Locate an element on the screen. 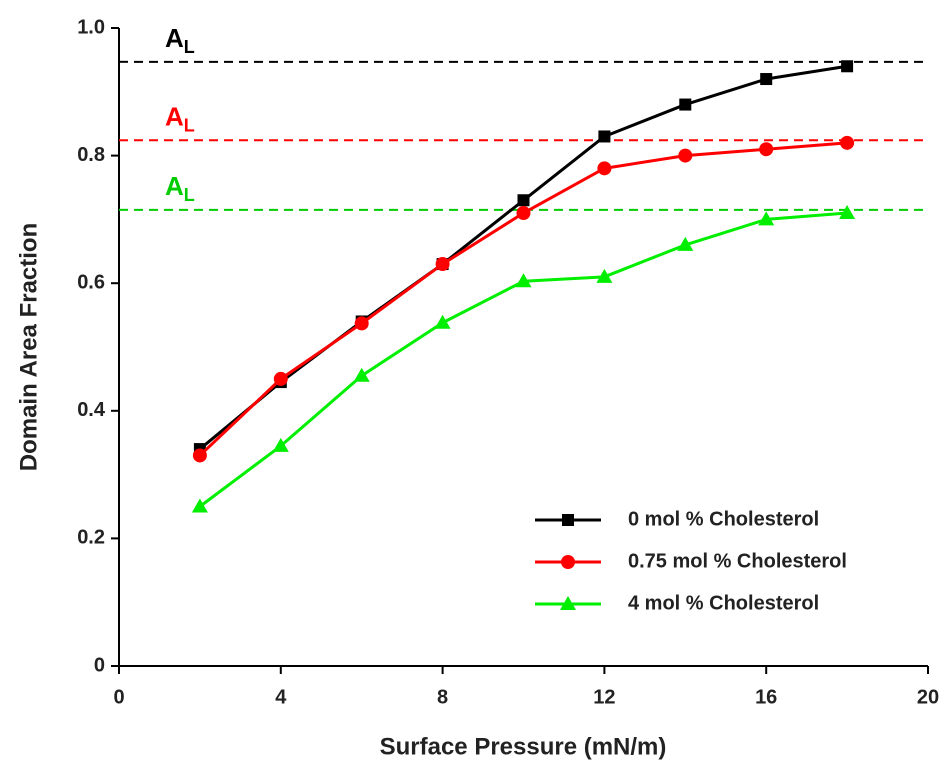 The height and width of the screenshot is (776, 945). y-tick-label: 0 is located at coordinates (99, 665).